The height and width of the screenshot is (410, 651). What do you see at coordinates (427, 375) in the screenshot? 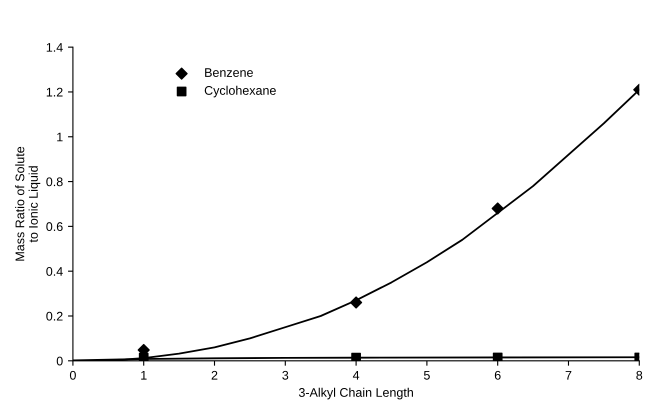
I see `x-tick-label: 5` at bounding box center [427, 375].